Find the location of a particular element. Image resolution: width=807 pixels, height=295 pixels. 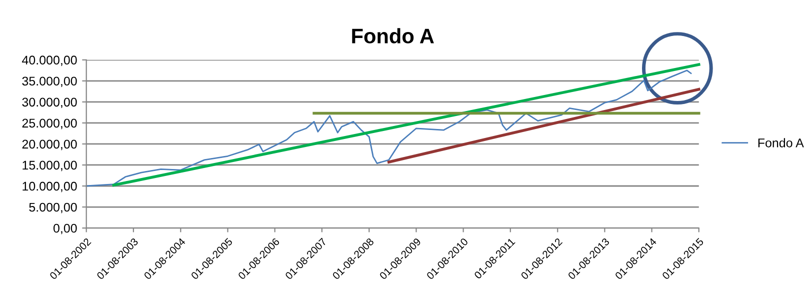

y-tick-label: 30.000,00 is located at coordinates (49, 103).